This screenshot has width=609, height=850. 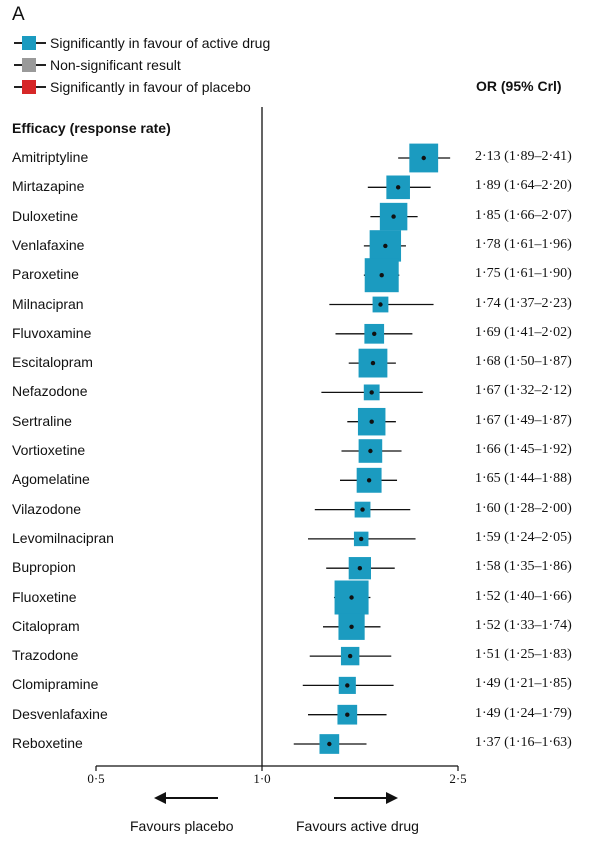 I want to click on x-tick-label: 2·5, so click(x=457, y=778).